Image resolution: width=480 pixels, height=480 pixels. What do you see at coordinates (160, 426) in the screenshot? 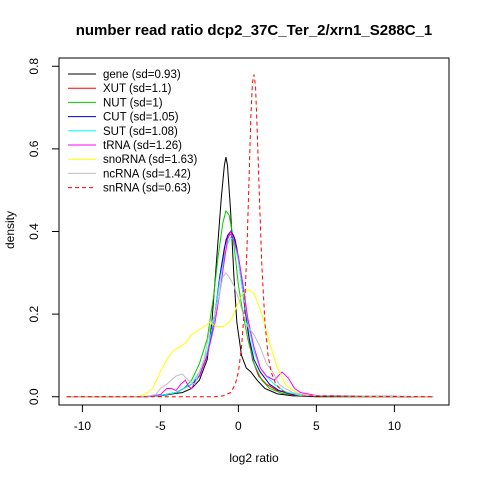
I see `x-tick-label: -5` at bounding box center [160, 426].